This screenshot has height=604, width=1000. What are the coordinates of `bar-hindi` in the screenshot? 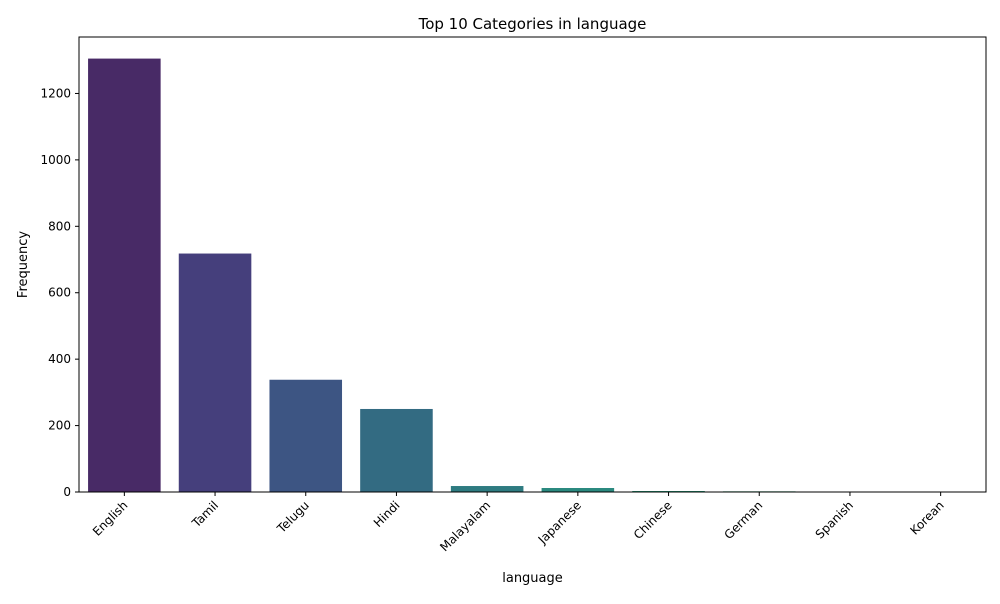 It's located at (396, 450).